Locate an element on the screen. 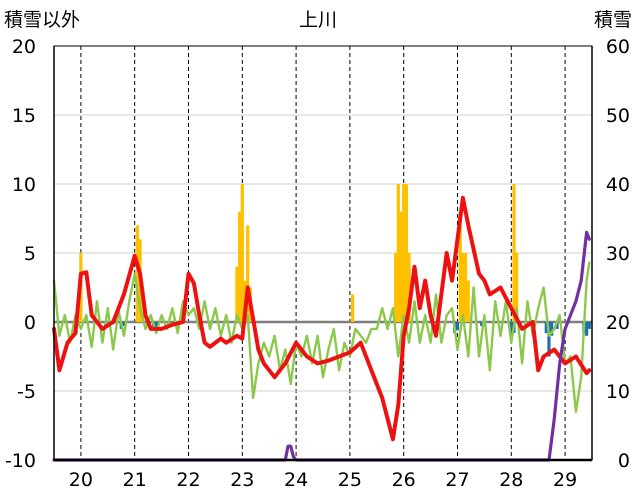 The image size is (636, 501). left-tick-label: 5 is located at coordinates (30, 254).